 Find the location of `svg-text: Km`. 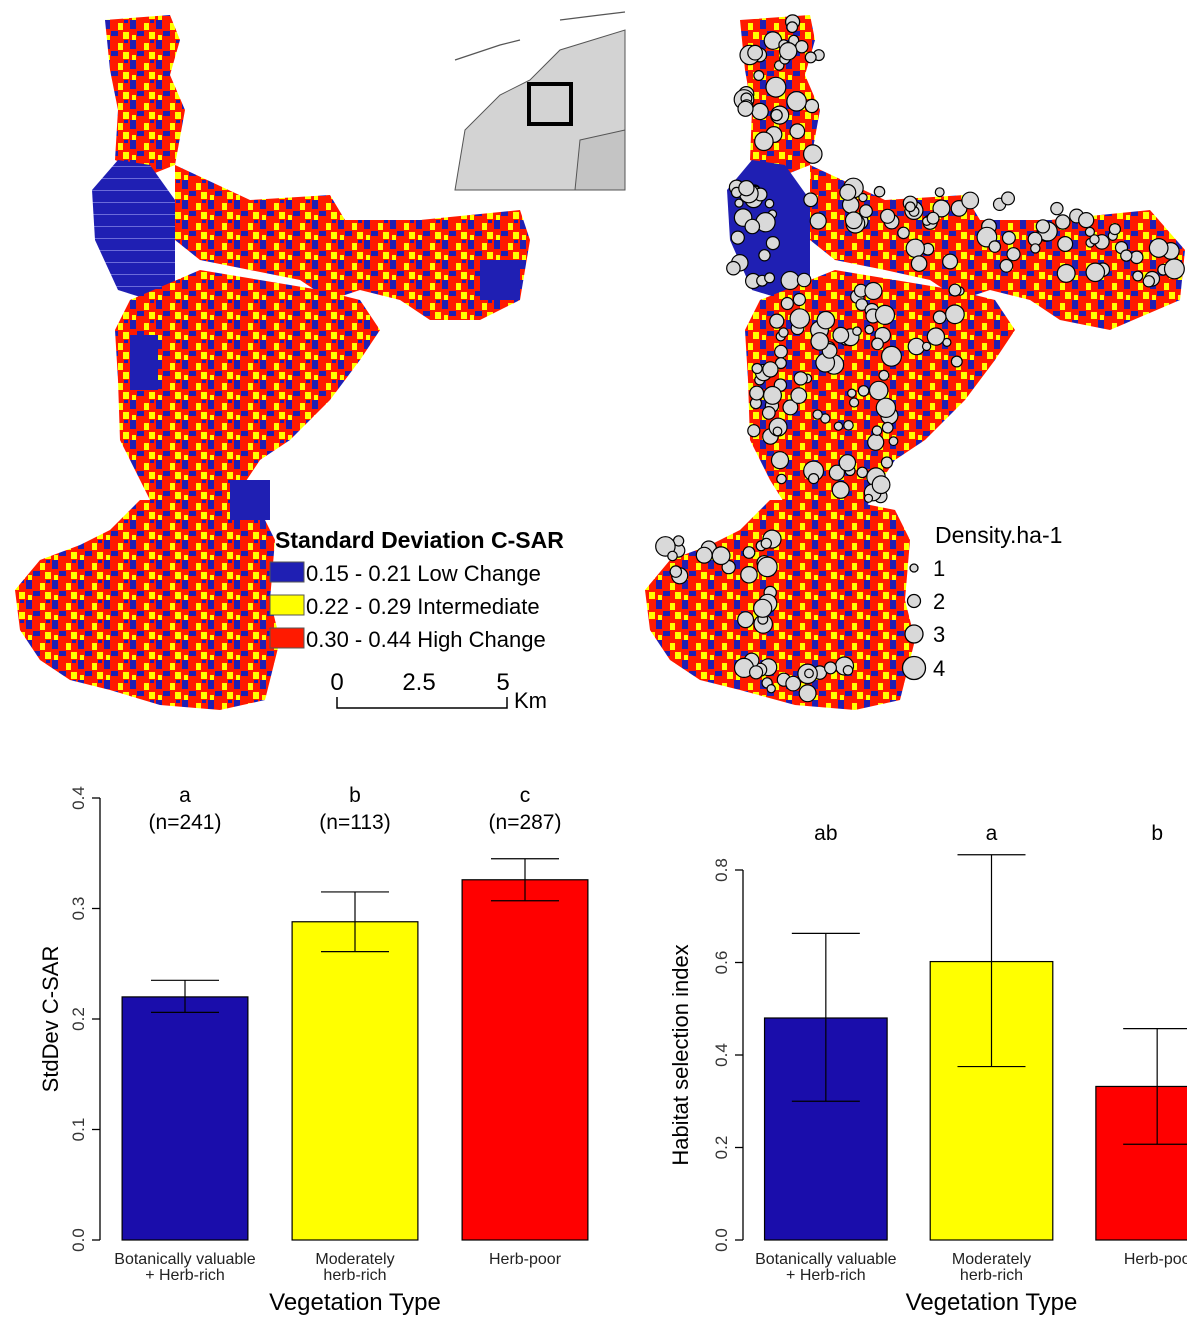

svg-text: Km is located at coordinates (530, 700).